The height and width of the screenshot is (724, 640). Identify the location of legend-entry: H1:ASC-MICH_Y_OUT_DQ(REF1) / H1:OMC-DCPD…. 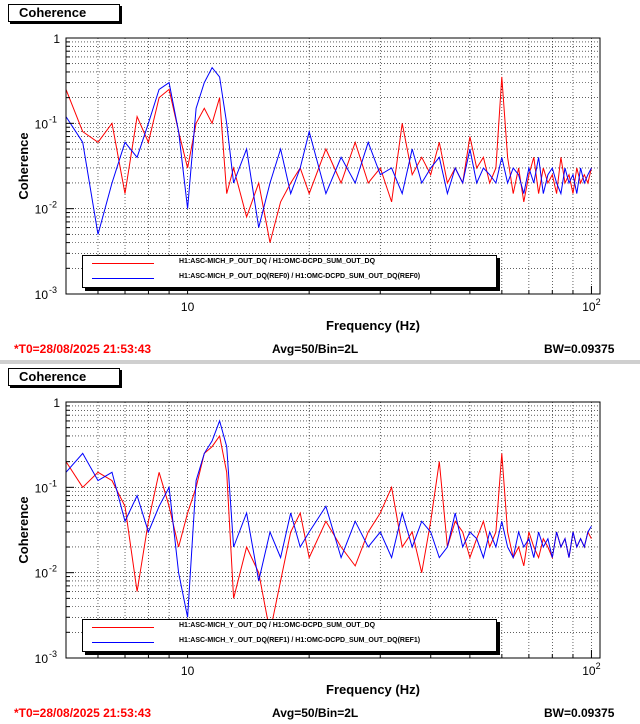
(289, 643).